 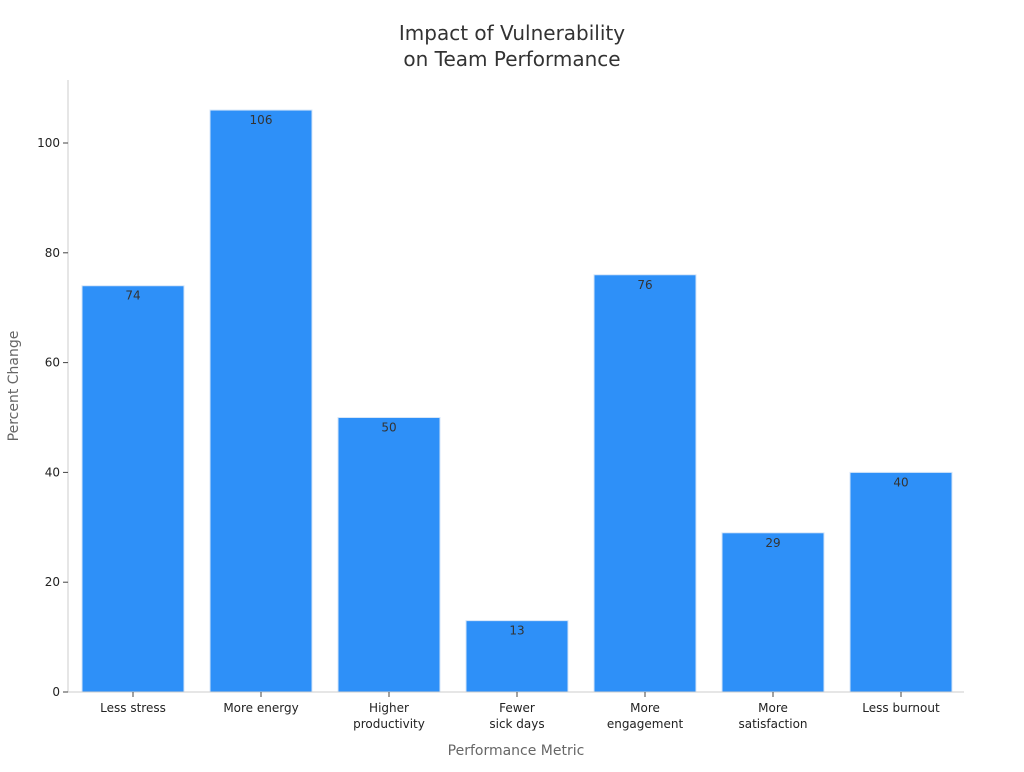 What do you see at coordinates (14, 386) in the screenshot?
I see `y-axis-label: Percent Change` at bounding box center [14, 386].